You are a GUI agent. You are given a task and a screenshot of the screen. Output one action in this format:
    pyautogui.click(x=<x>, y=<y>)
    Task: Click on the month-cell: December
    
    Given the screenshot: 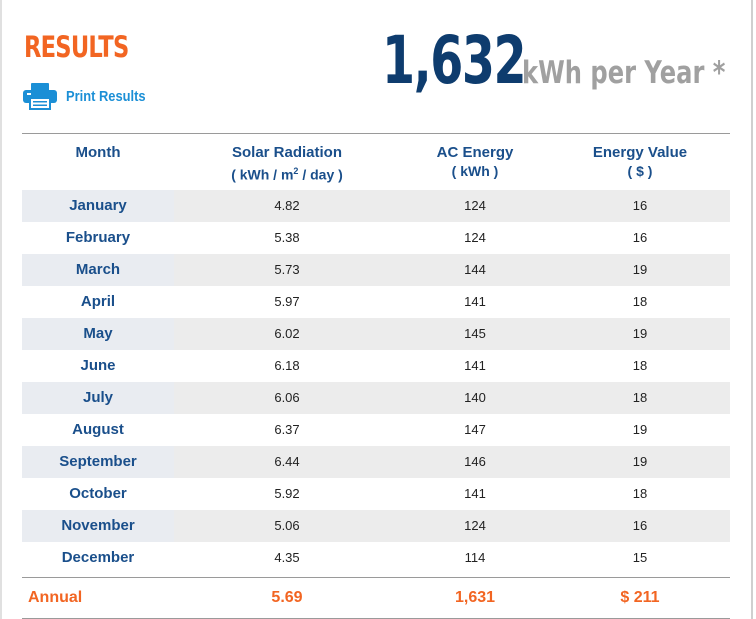 What is the action you would take?
    pyautogui.click(x=98, y=558)
    